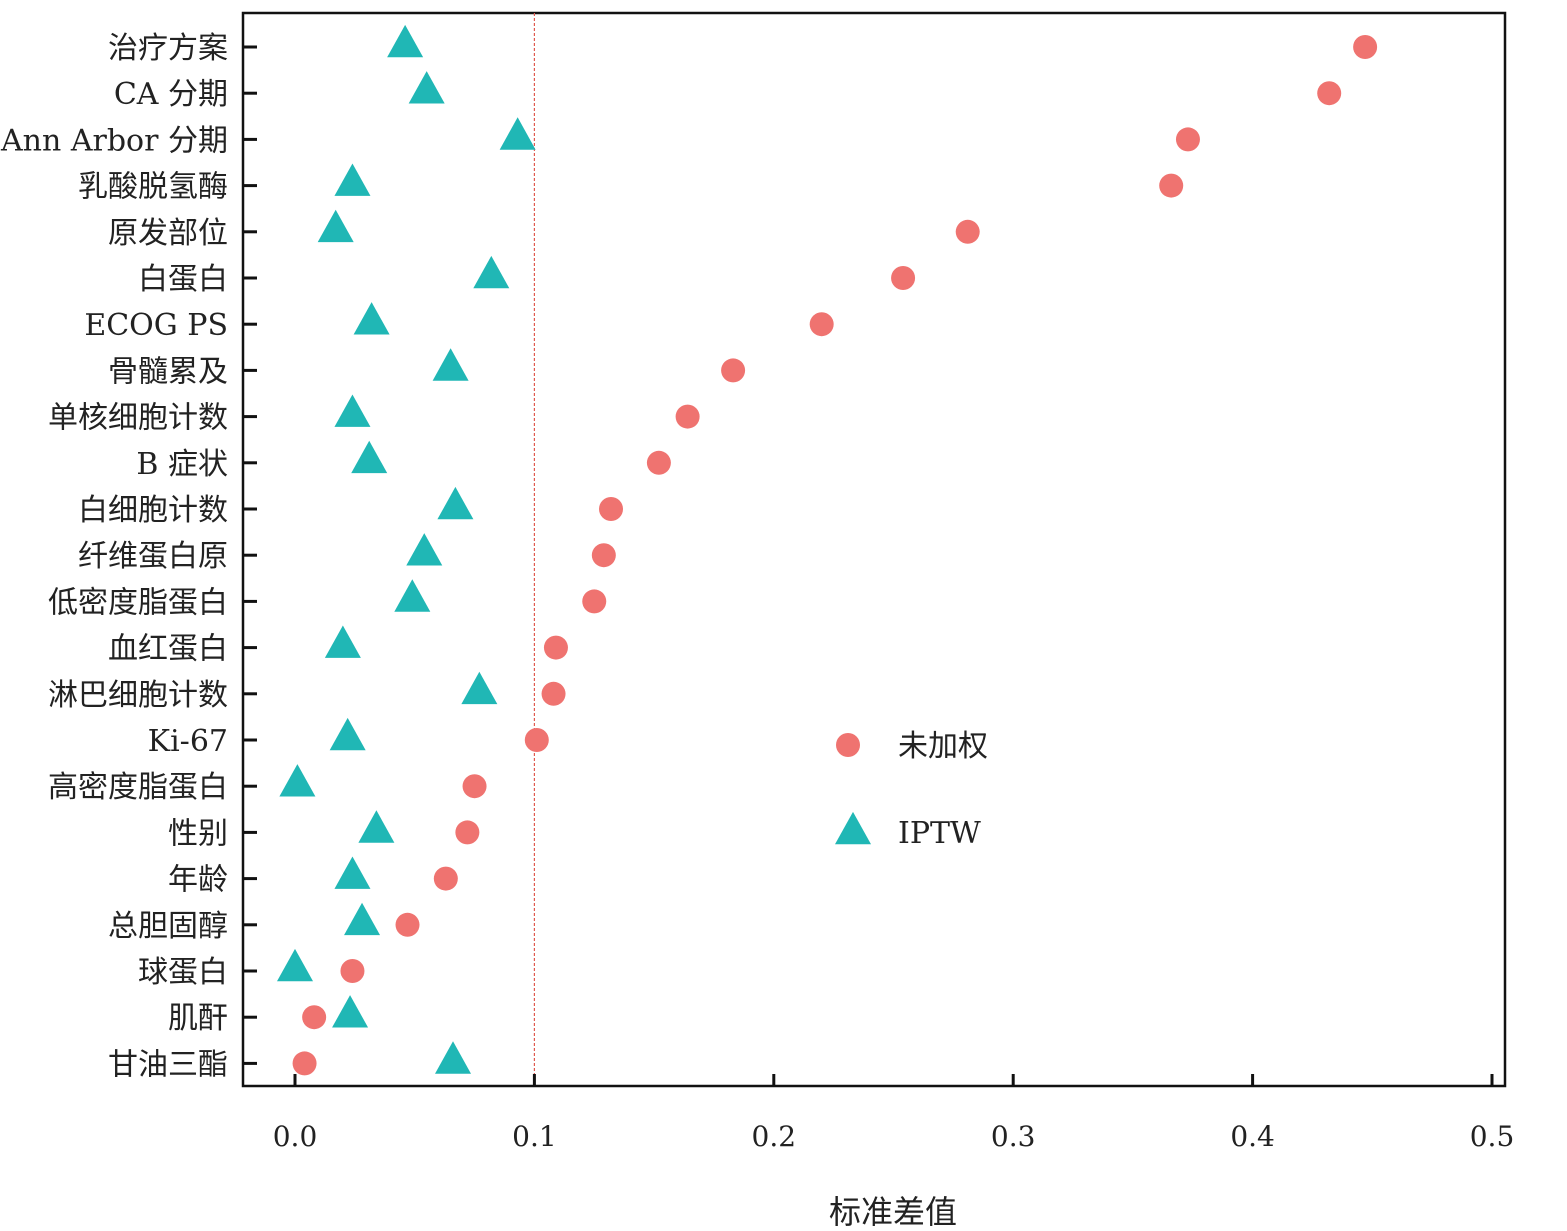 The image size is (1567, 1231). I want to click on series-triangle, so click(406, 549).